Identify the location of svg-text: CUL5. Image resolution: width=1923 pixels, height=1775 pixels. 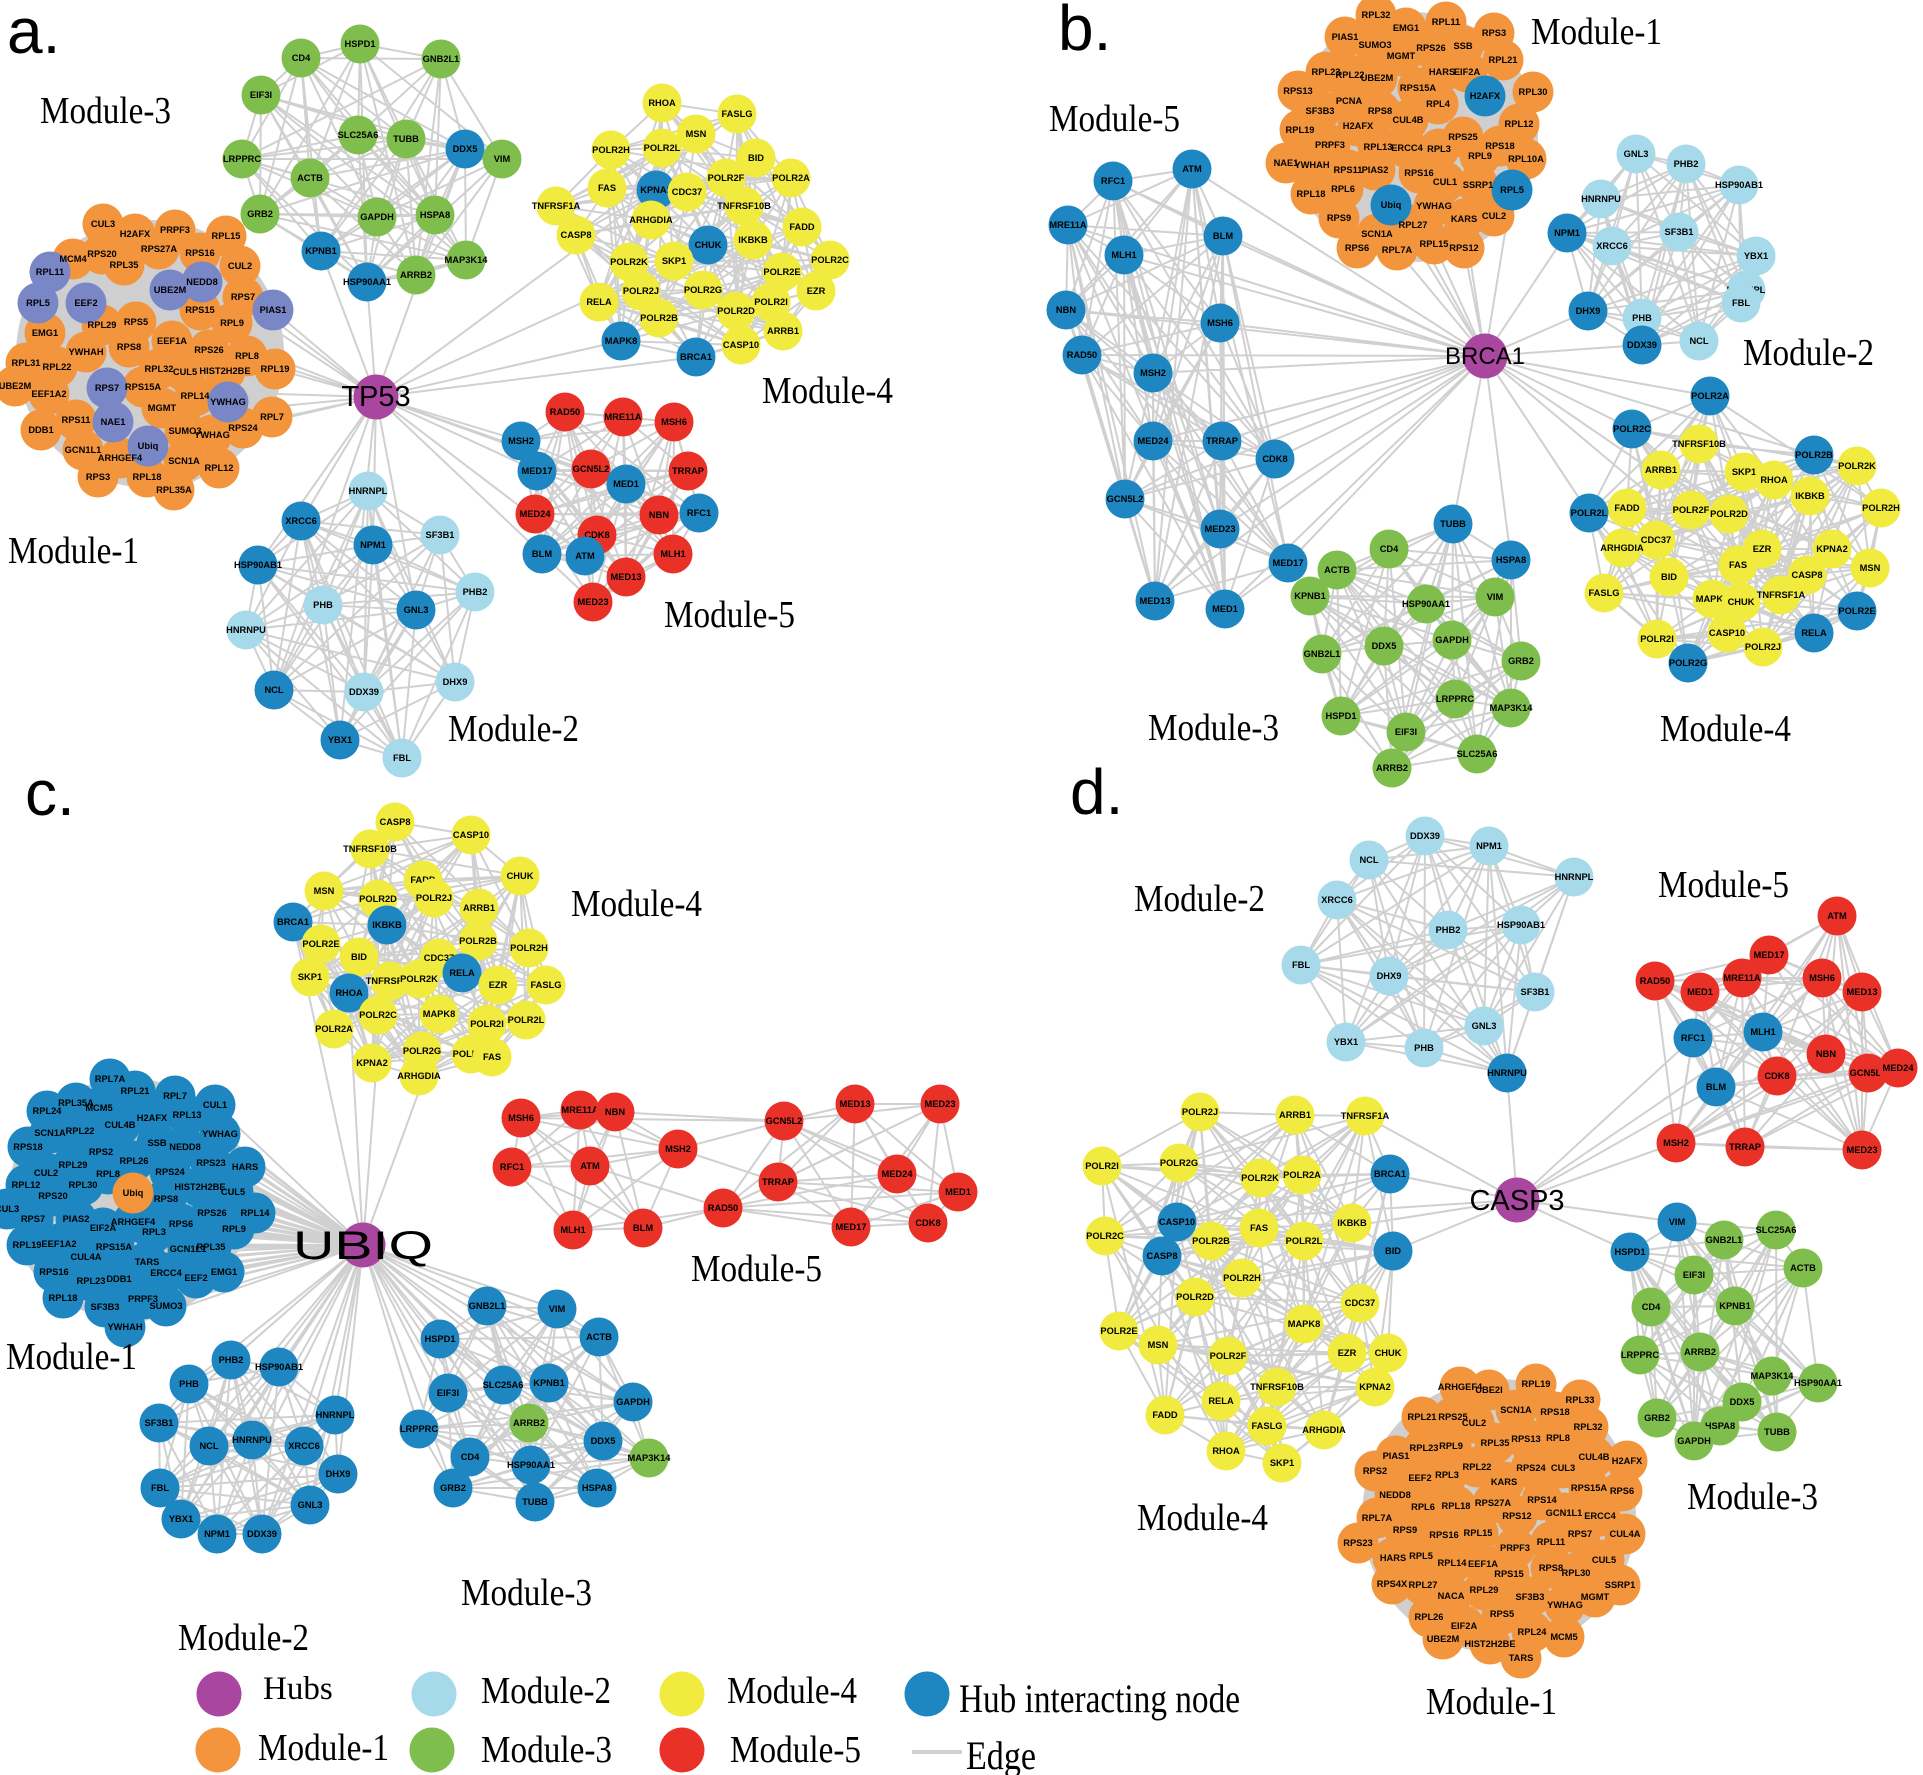
(185, 372).